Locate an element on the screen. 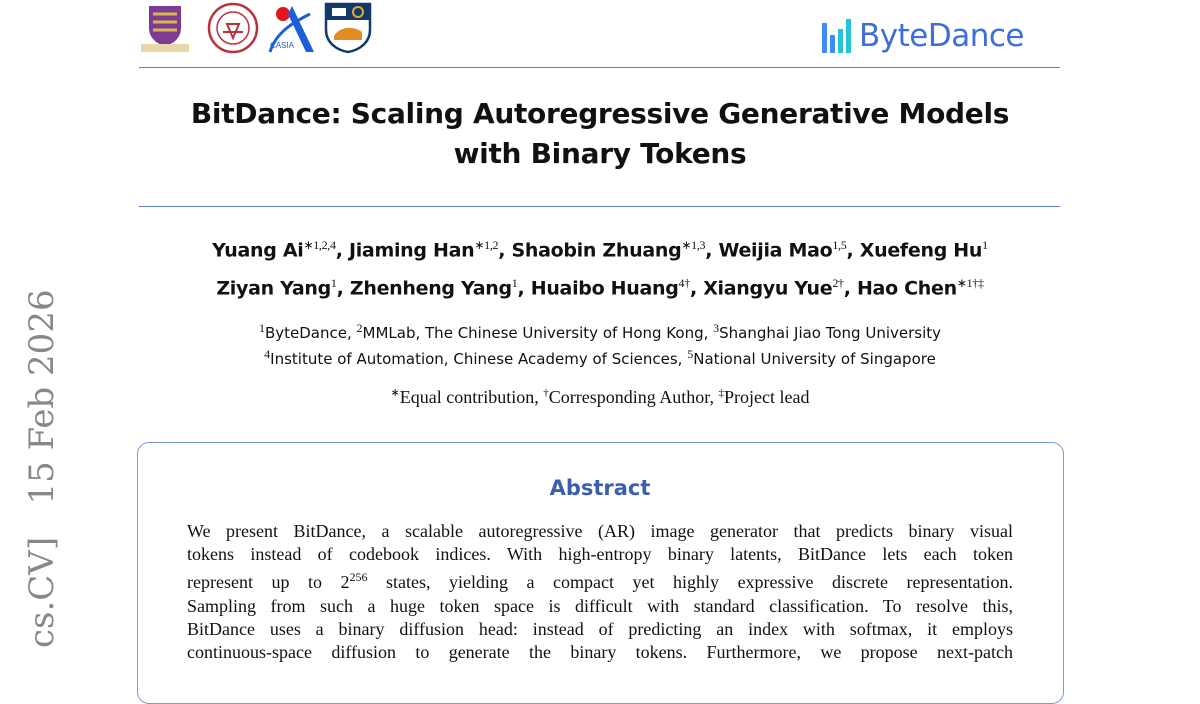  affiliation-number: 4 is located at coordinates (267, 354).